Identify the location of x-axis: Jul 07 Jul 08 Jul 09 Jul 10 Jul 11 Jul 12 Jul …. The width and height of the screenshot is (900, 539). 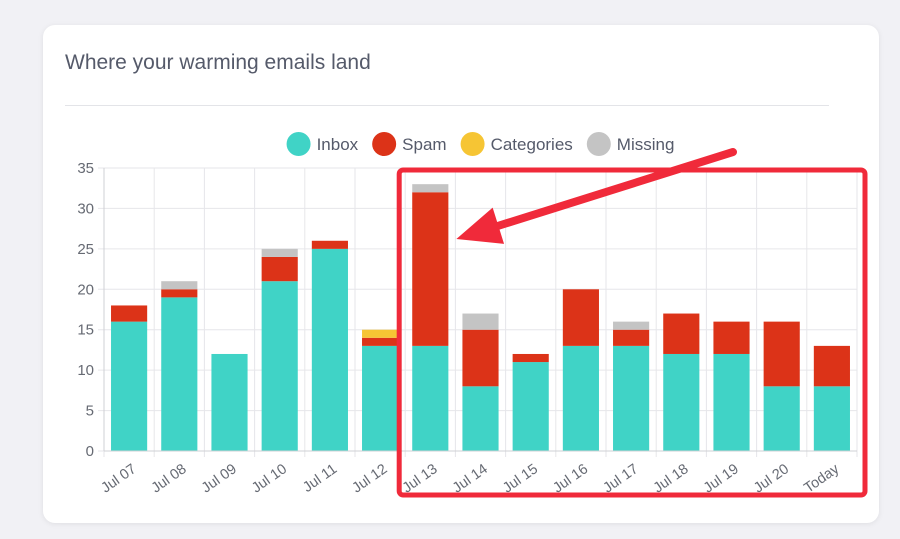
(478, 473).